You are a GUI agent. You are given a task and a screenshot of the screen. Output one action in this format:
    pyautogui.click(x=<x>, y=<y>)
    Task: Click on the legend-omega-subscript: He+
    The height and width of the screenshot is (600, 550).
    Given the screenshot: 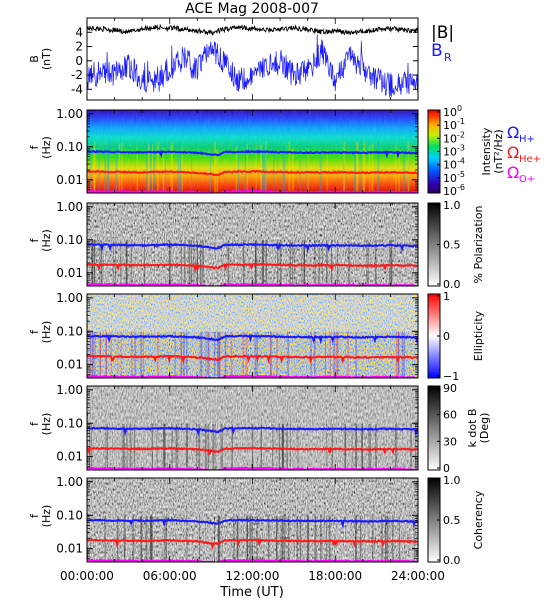 What is the action you would take?
    pyautogui.click(x=530, y=159)
    